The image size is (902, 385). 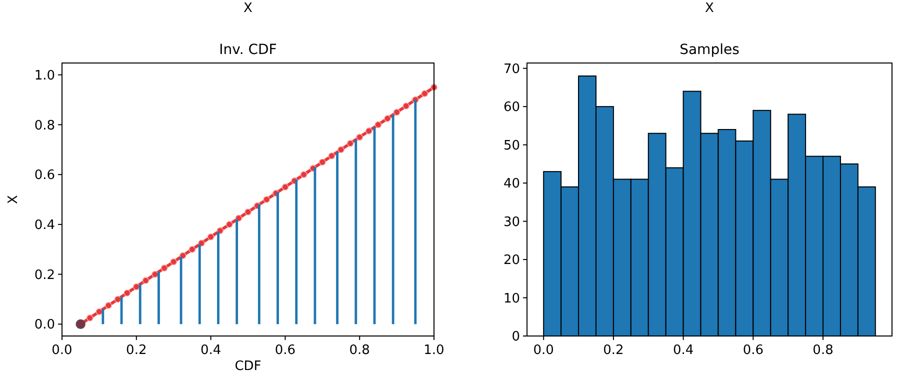 What do you see at coordinates (44, 325) in the screenshot?
I see `y-tick-label: 0.0` at bounding box center [44, 325].